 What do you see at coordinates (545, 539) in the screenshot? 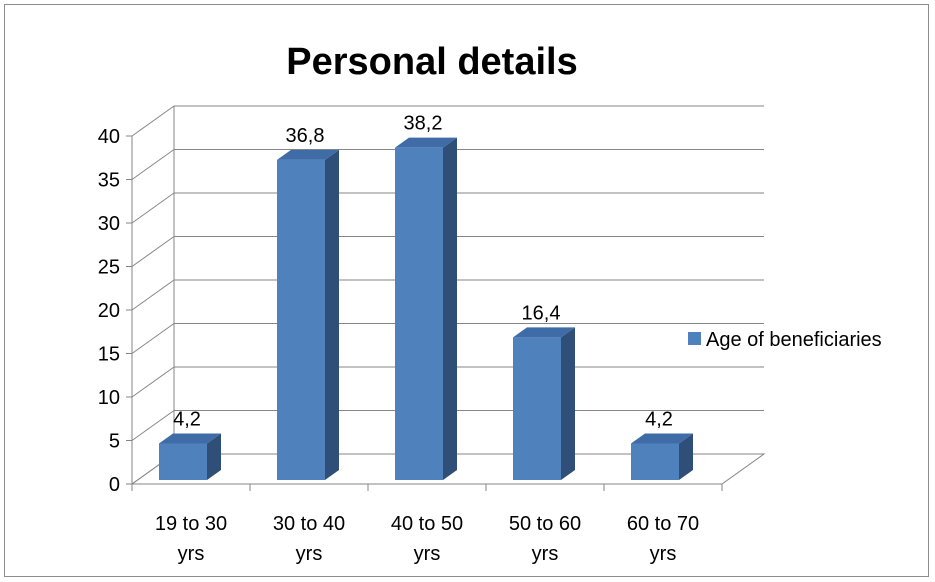
I see `x-tick-label: 50 to 60 yrs` at bounding box center [545, 539].